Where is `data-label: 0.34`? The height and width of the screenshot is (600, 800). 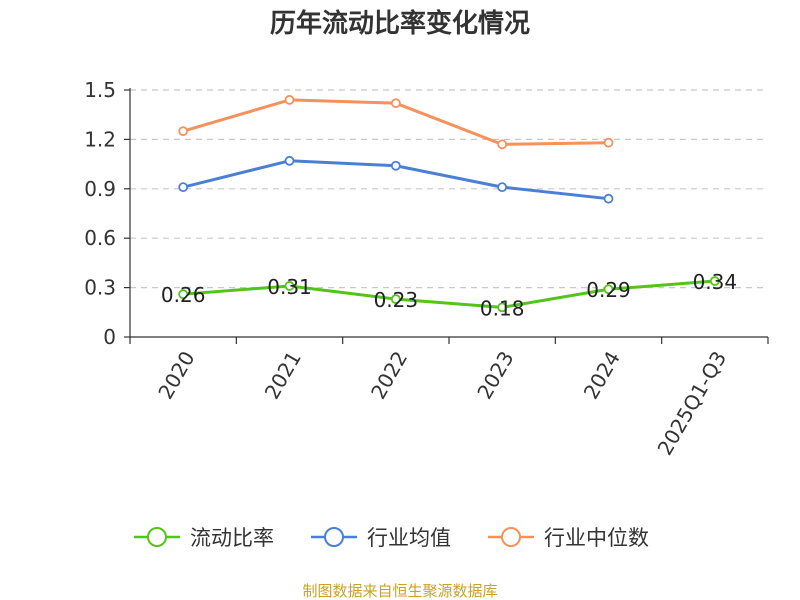 data-label: 0.34 is located at coordinates (715, 282).